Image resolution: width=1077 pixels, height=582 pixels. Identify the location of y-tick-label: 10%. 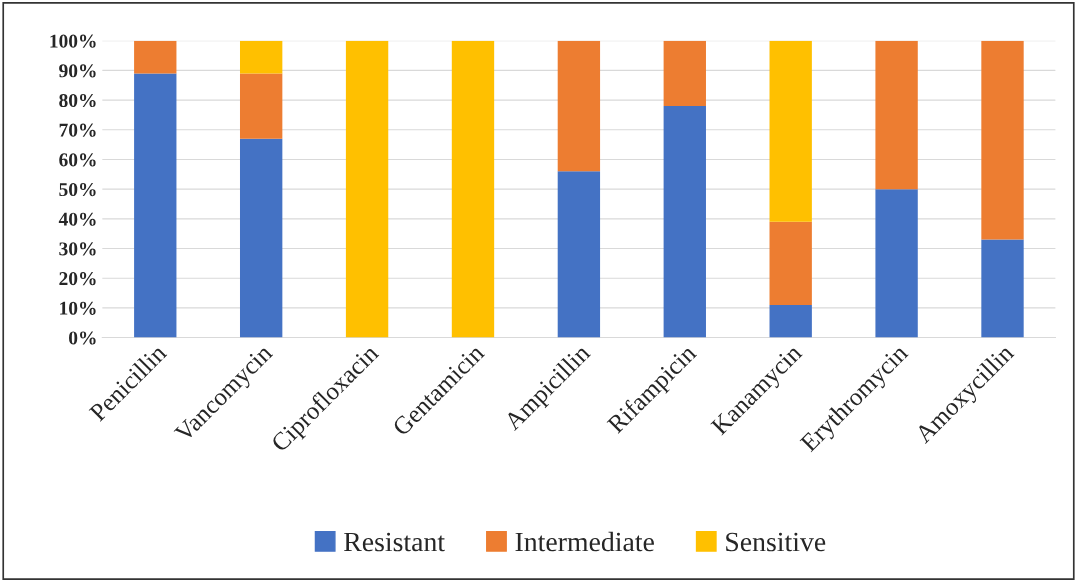
(78, 308).